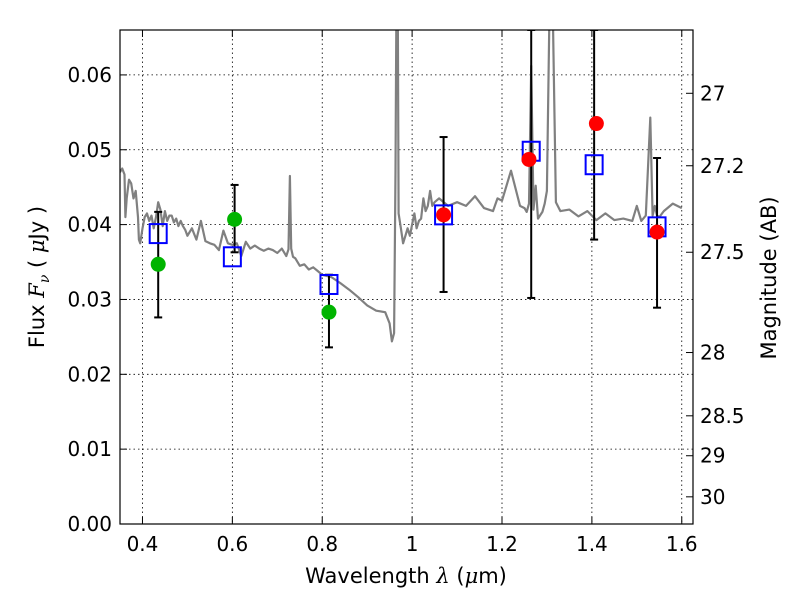 The width and height of the screenshot is (800, 600). Describe the element at coordinates (406, 576) in the screenshot. I see `x-axis-label: Wavelength λ (μm)` at that location.